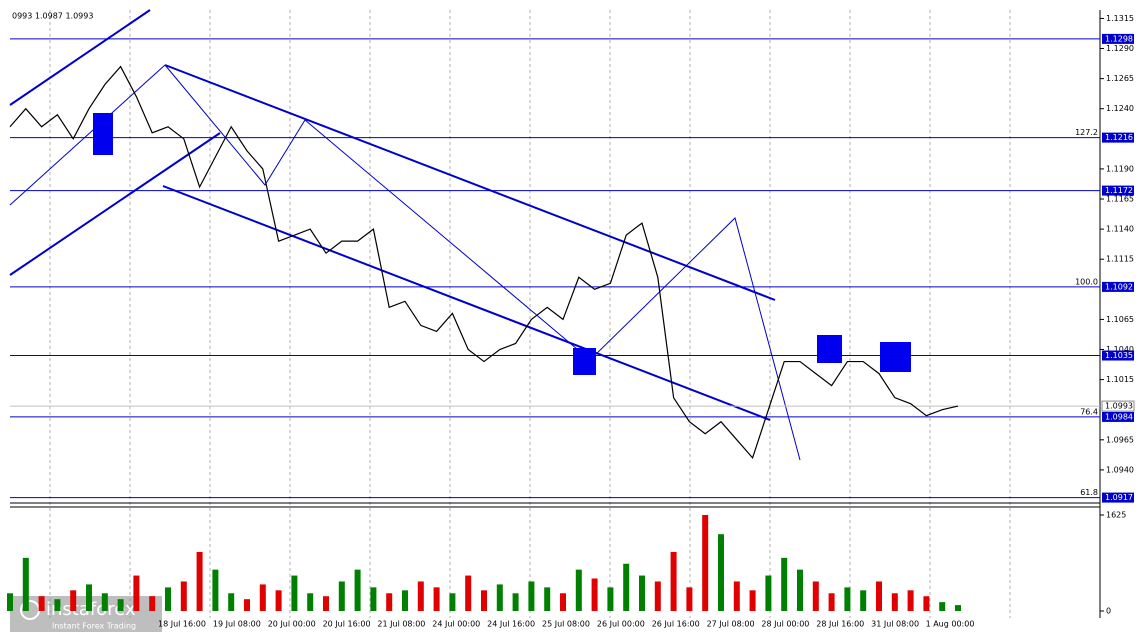 The height and width of the screenshot is (636, 1142). I want to click on x-tick-label: 24 Jul 16:00, so click(511, 624).